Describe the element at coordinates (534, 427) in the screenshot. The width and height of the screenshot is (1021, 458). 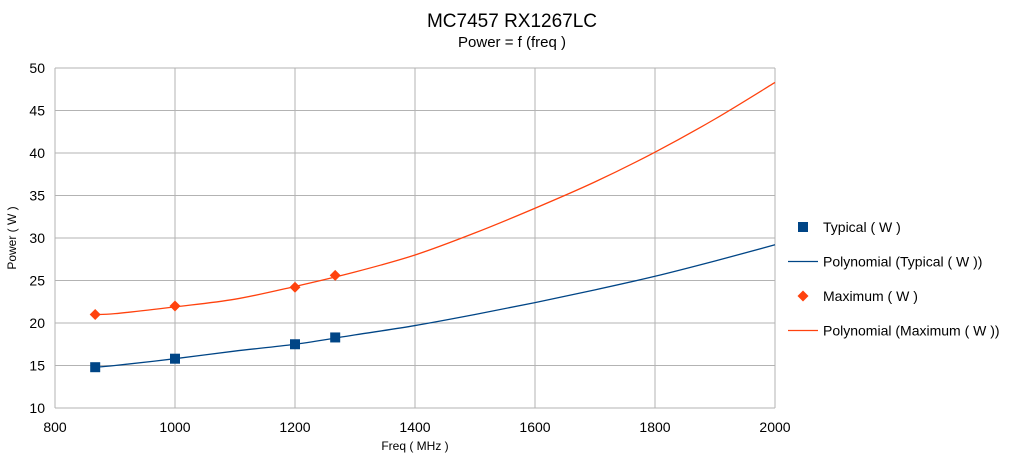
I see `x-tick-label: 1600` at that location.